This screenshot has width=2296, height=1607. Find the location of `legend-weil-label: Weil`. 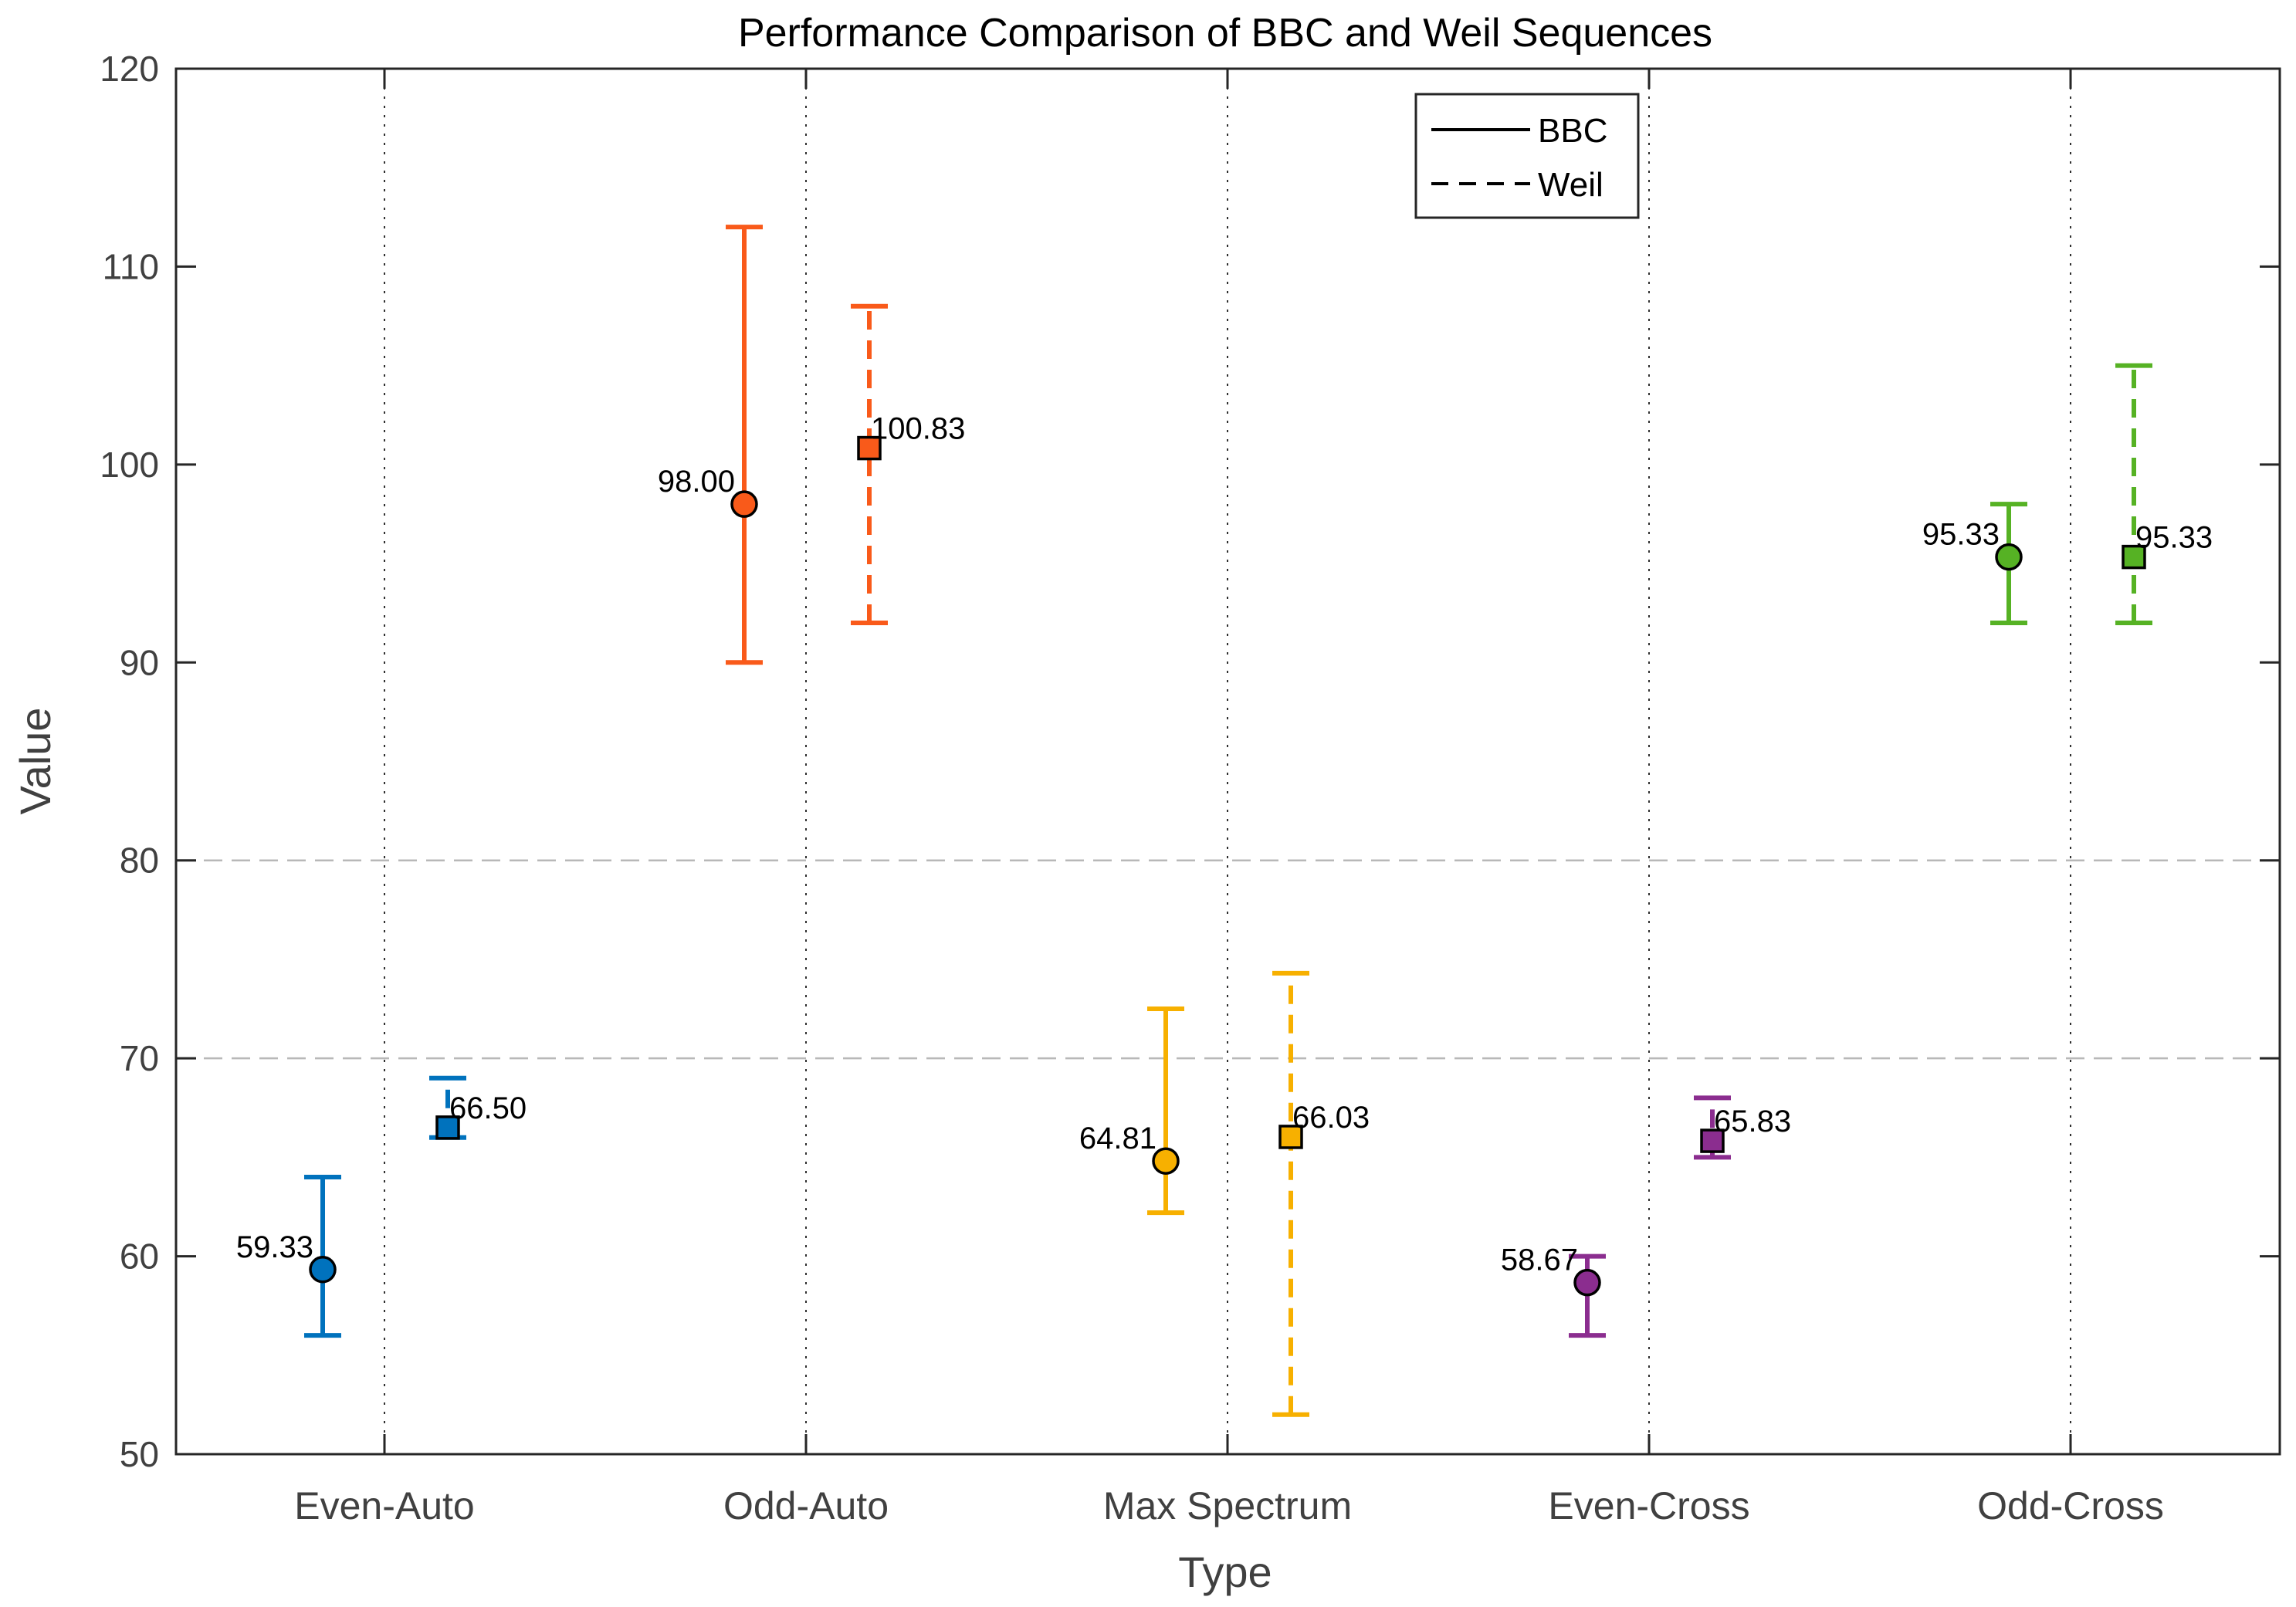

legend-weil-label: Weil is located at coordinates (1570, 185).